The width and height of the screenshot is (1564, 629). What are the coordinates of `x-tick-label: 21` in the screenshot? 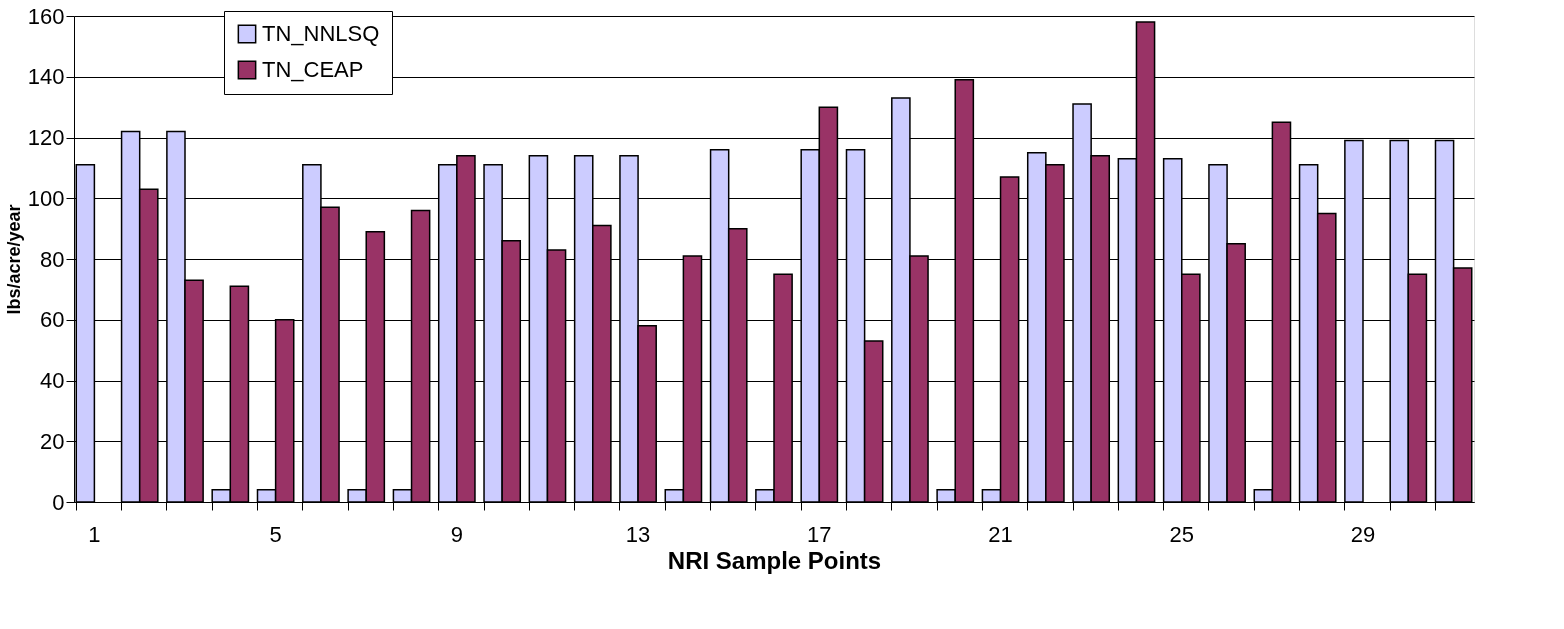 It's located at (1000, 534).